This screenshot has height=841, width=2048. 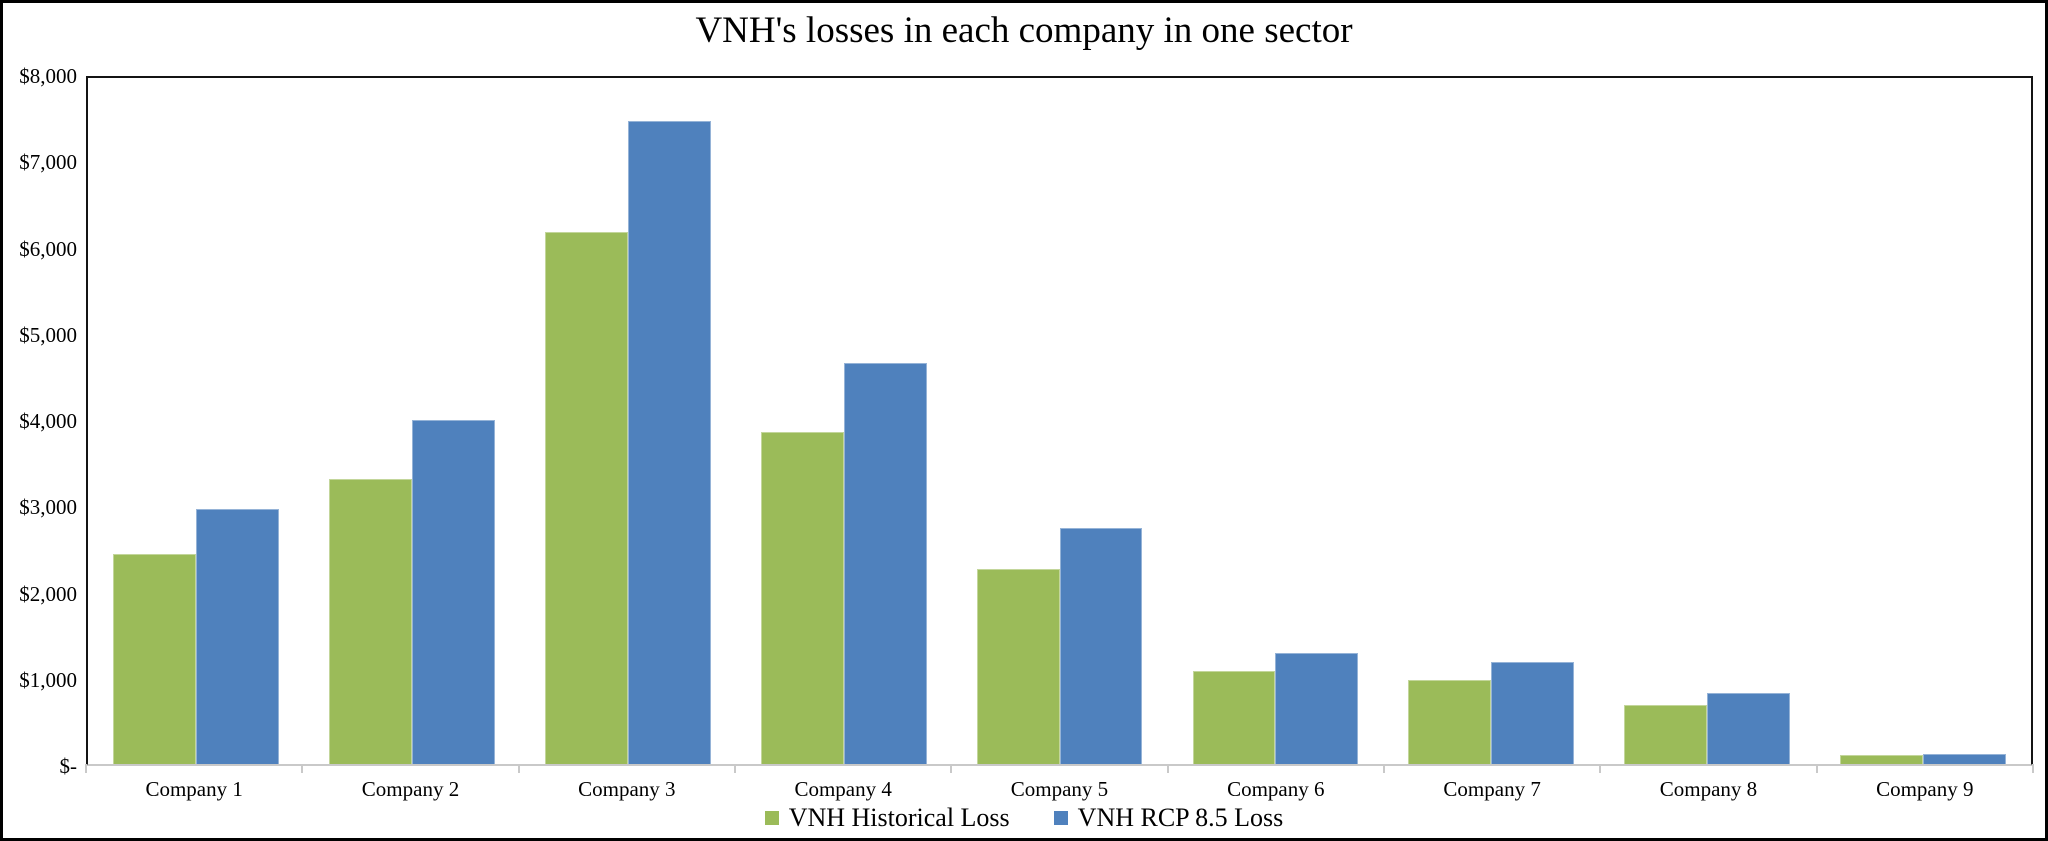 I want to click on y-axis-tick-label: $6,000, so click(x=48, y=248).